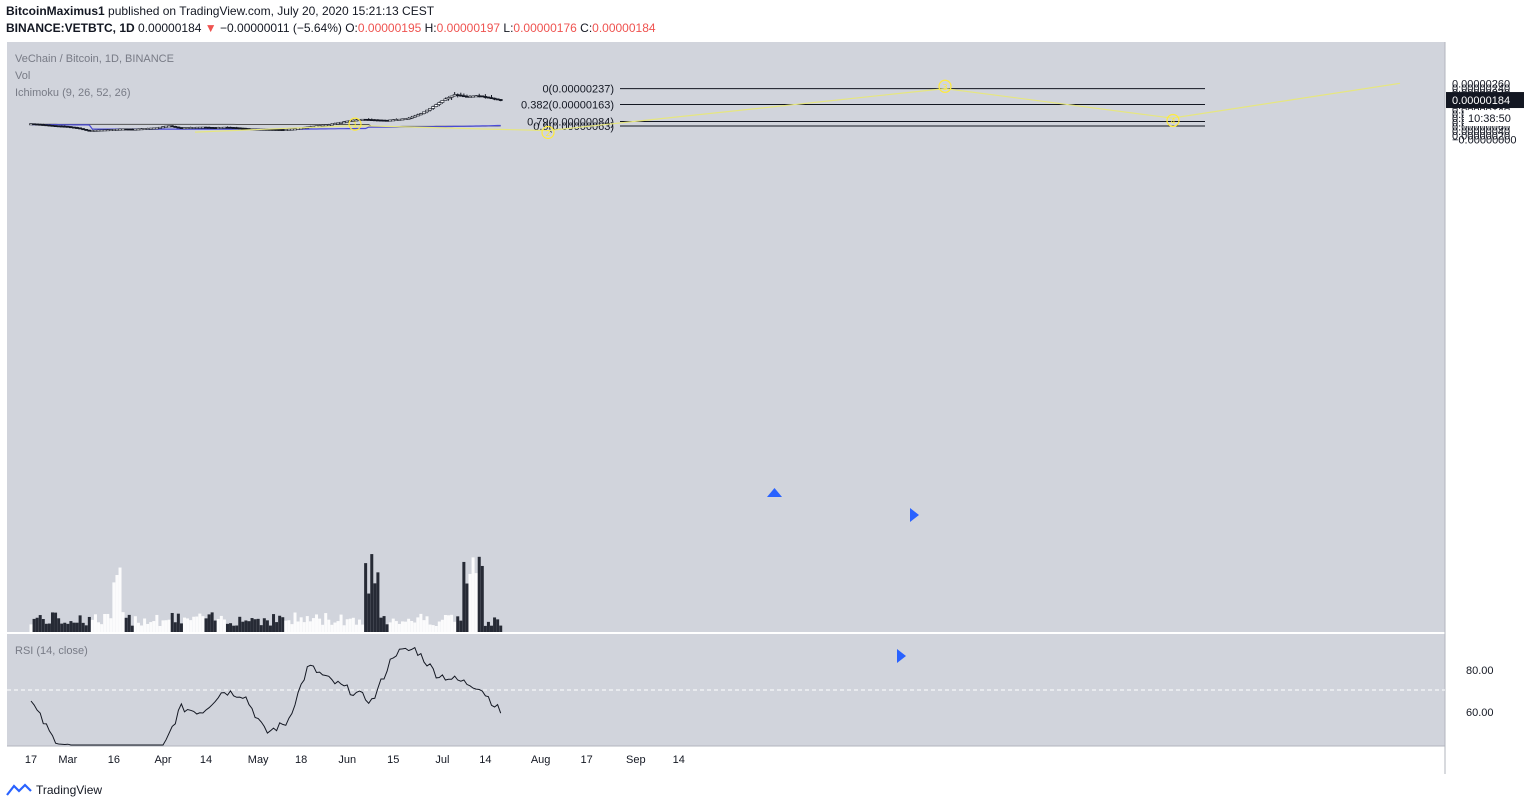 Image resolution: width=1536 pixels, height=810 pixels. Describe the element at coordinates (1481, 132) in the screenshot. I see `price-tick-label: 0.00000040` at that location.